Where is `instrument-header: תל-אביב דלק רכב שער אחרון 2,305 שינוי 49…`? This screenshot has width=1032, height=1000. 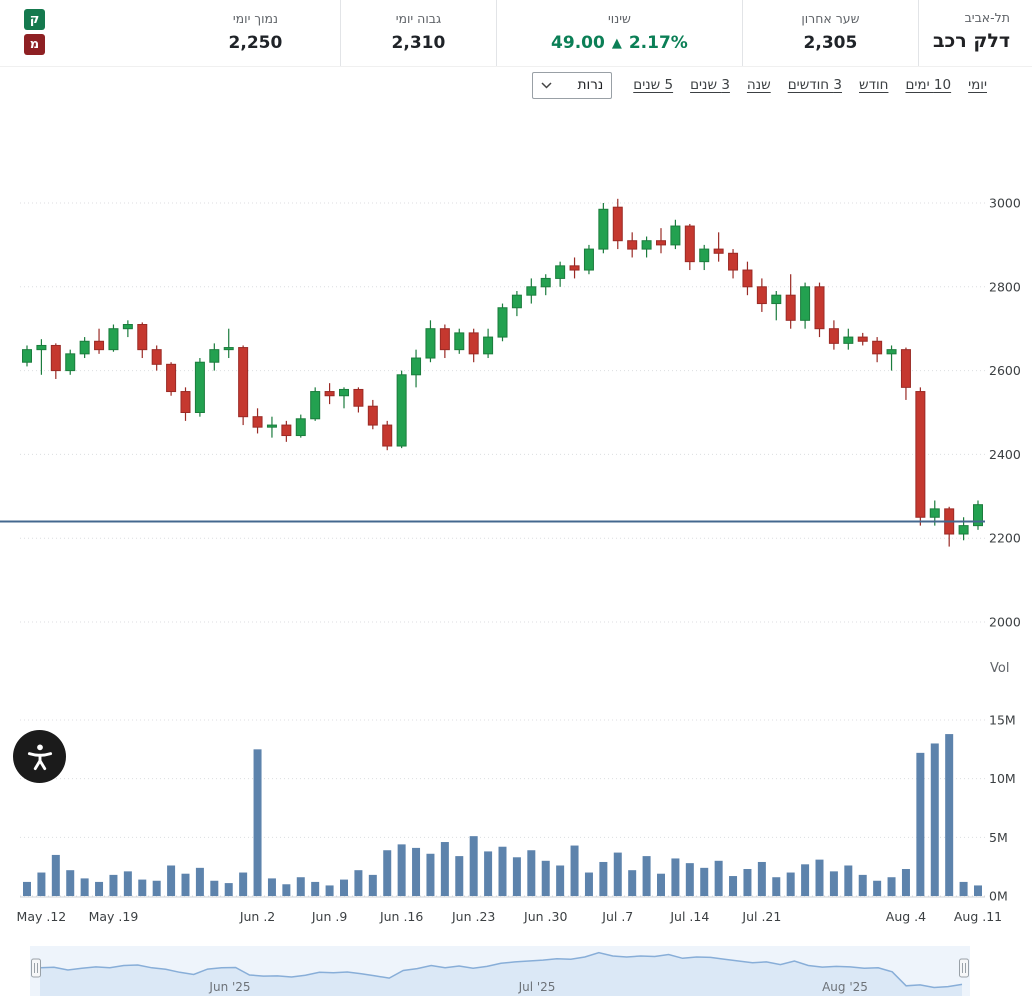 instrument-header: תל-אביב דלק רכב שער אחרון 2,305 שינוי 49… is located at coordinates (516, 33).